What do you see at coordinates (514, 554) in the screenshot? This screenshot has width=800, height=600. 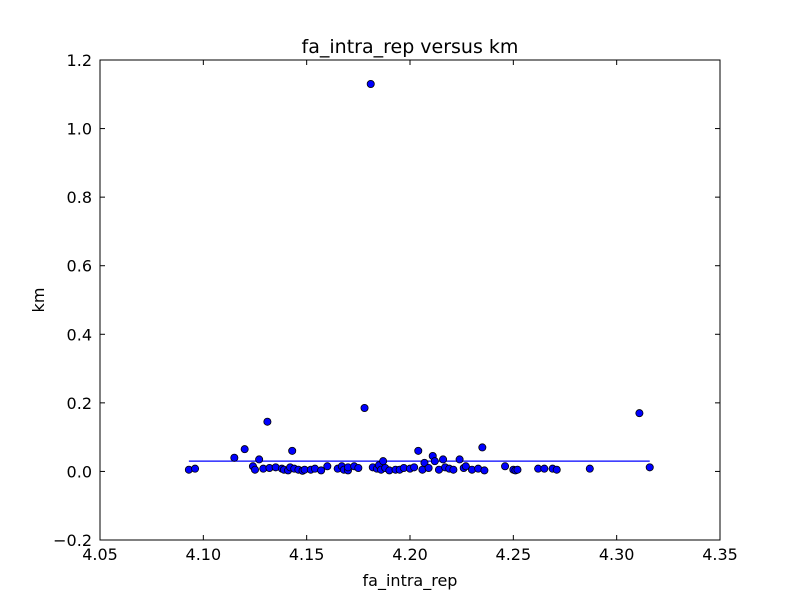 I see `x-tick-label: 4.25` at bounding box center [514, 554].